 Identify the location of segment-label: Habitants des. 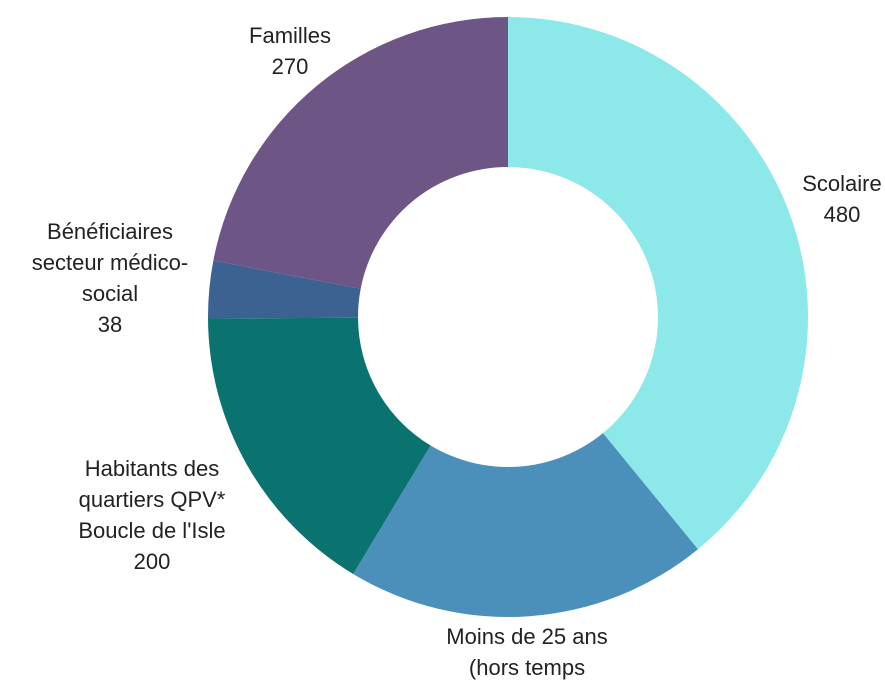
(152, 468).